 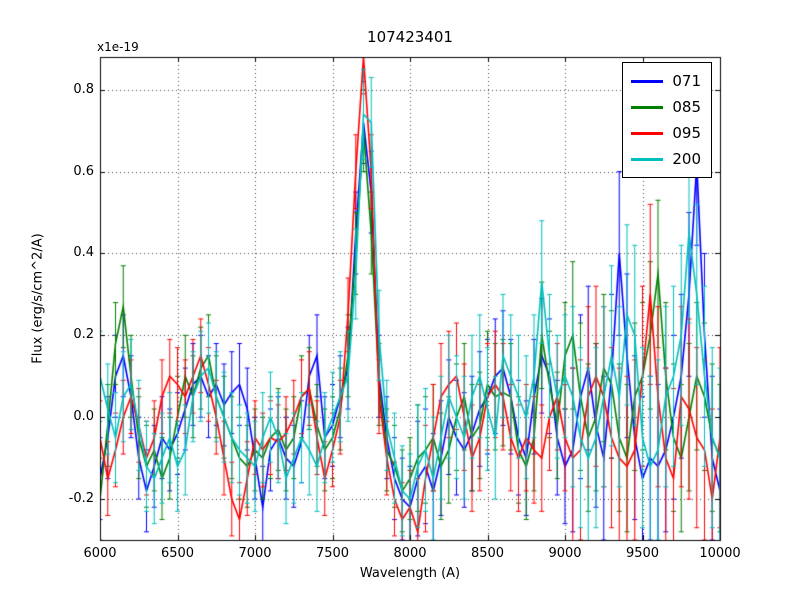 What do you see at coordinates (686, 158) in the screenshot?
I see `legend-label: 200` at bounding box center [686, 158].